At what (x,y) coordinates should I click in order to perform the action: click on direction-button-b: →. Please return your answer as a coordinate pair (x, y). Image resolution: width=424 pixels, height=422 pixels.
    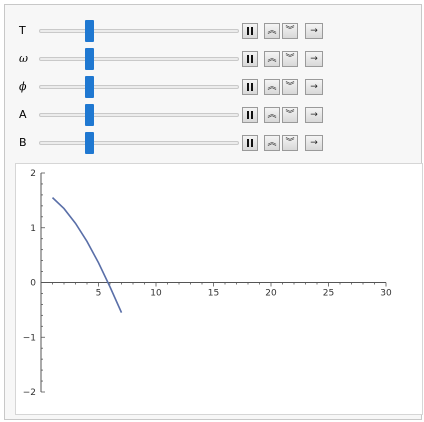
    Looking at the image, I should click on (314, 143).